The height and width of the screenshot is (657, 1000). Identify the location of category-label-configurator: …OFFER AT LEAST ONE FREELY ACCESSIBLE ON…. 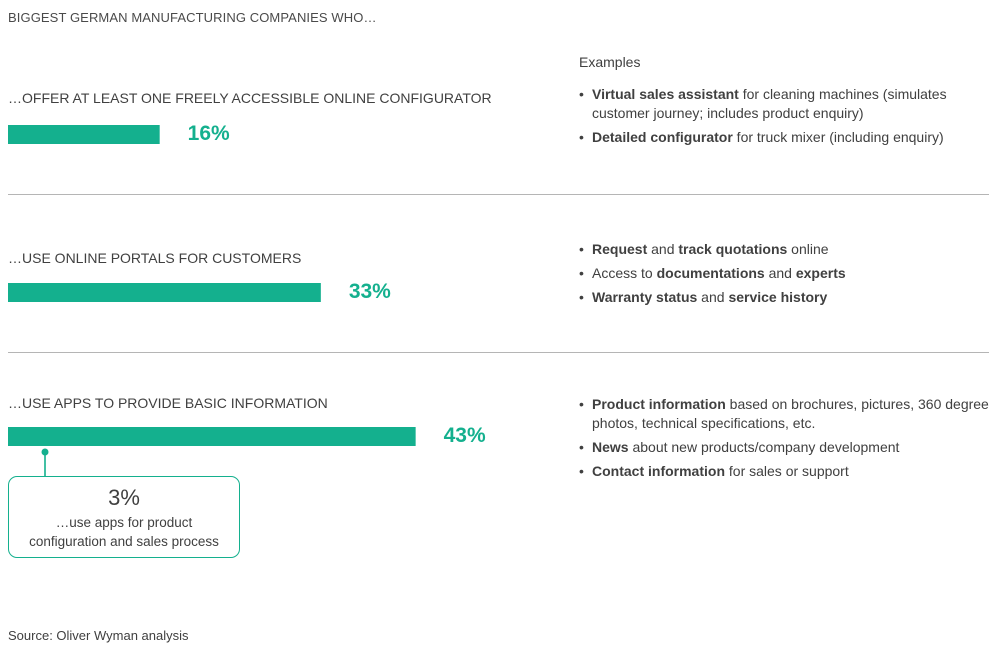
(250, 98).